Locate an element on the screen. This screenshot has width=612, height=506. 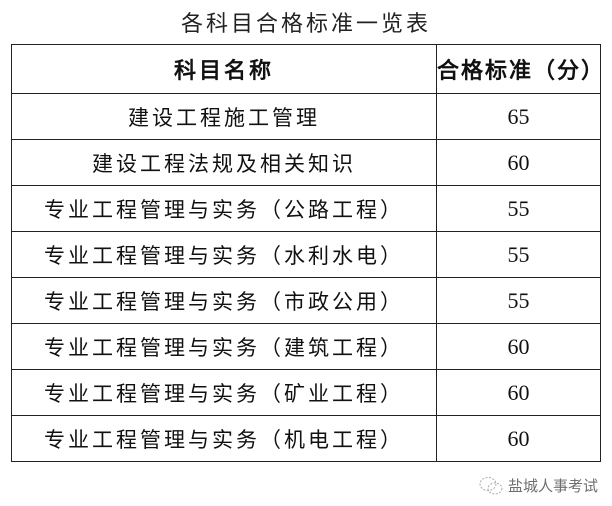
table-row: 建设工程法规及相关知识 60 is located at coordinates (306, 162).